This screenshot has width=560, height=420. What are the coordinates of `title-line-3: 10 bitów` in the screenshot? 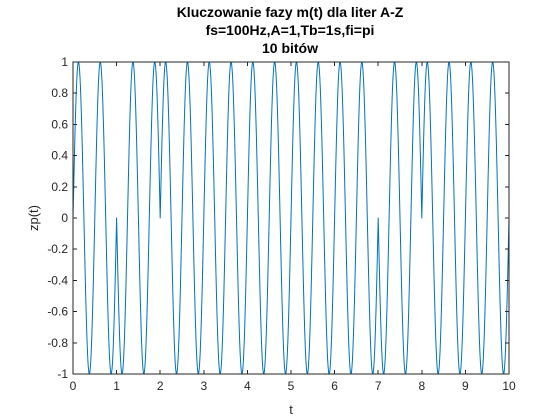 It's located at (290, 48).